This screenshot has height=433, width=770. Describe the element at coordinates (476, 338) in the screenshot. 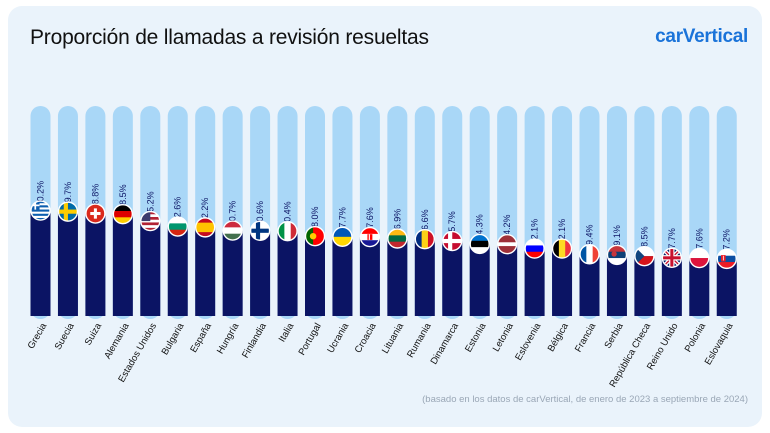

I see `category-label: Estonia` at that location.